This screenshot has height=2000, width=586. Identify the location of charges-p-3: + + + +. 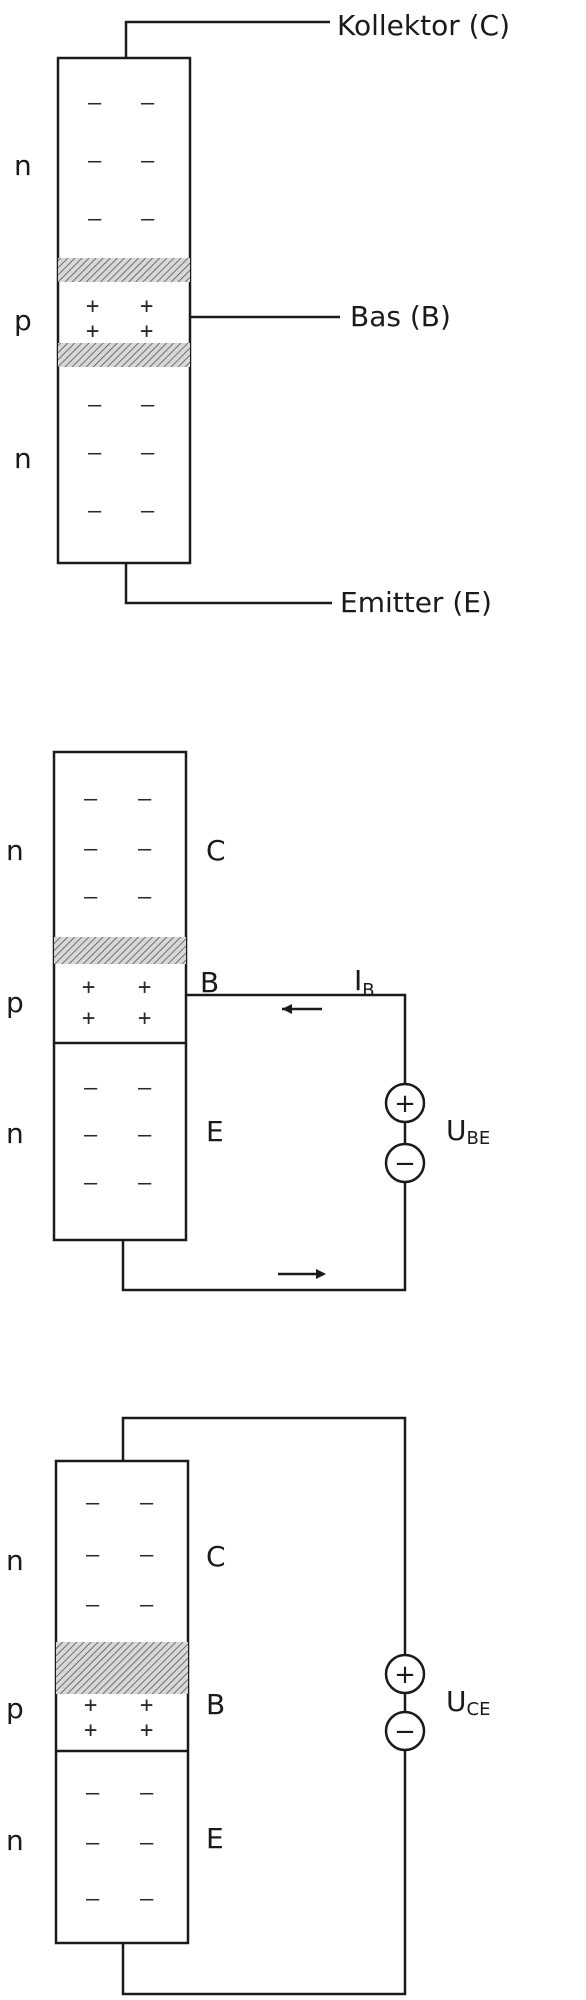
(118, 1718).